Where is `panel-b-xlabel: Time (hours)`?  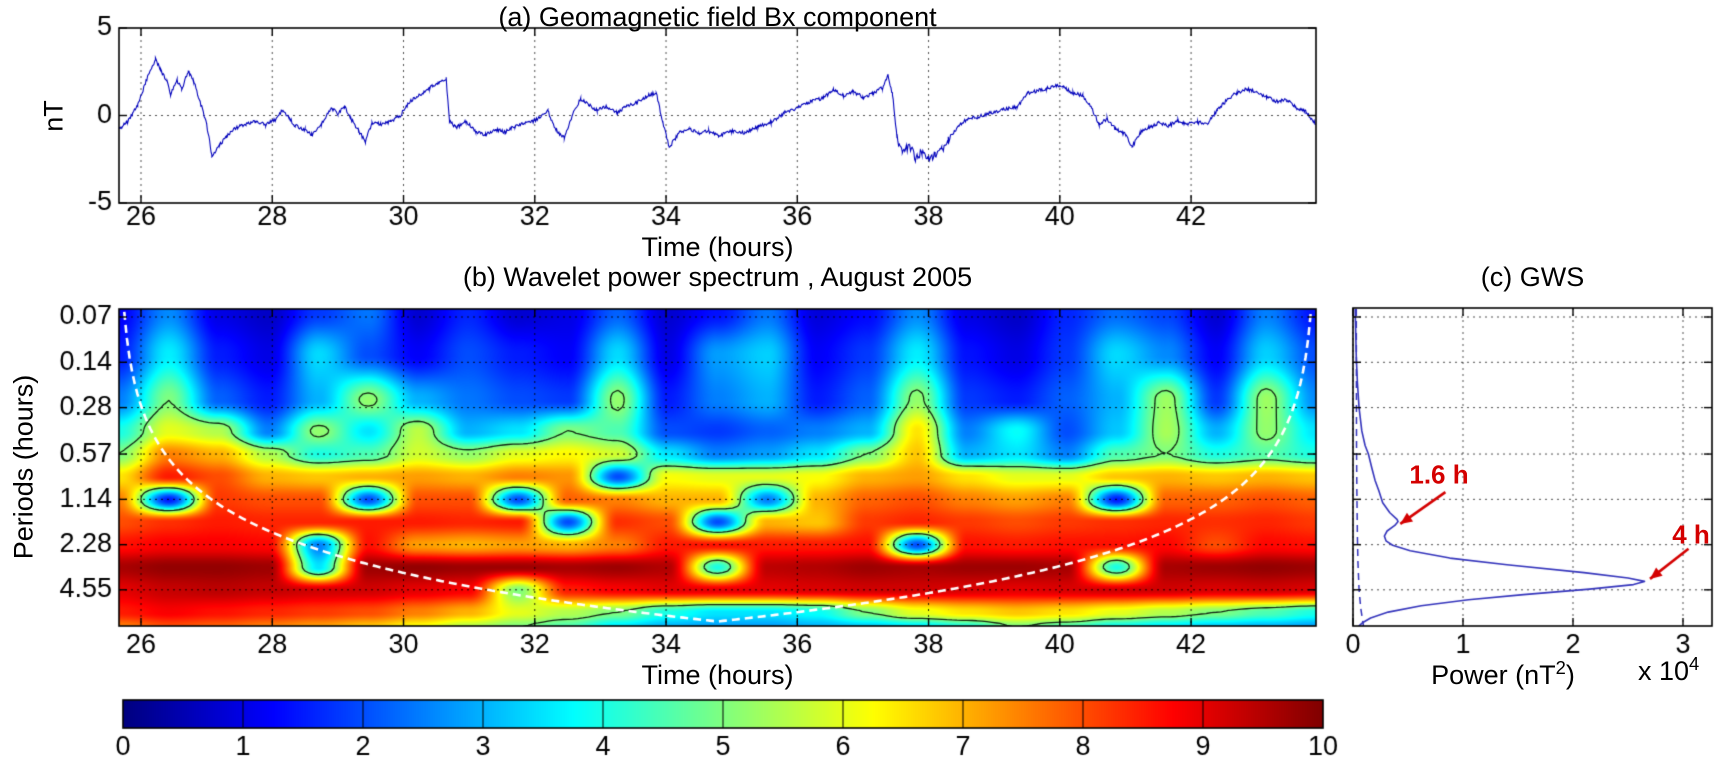 panel-b-xlabel: Time (hours) is located at coordinates (717, 675).